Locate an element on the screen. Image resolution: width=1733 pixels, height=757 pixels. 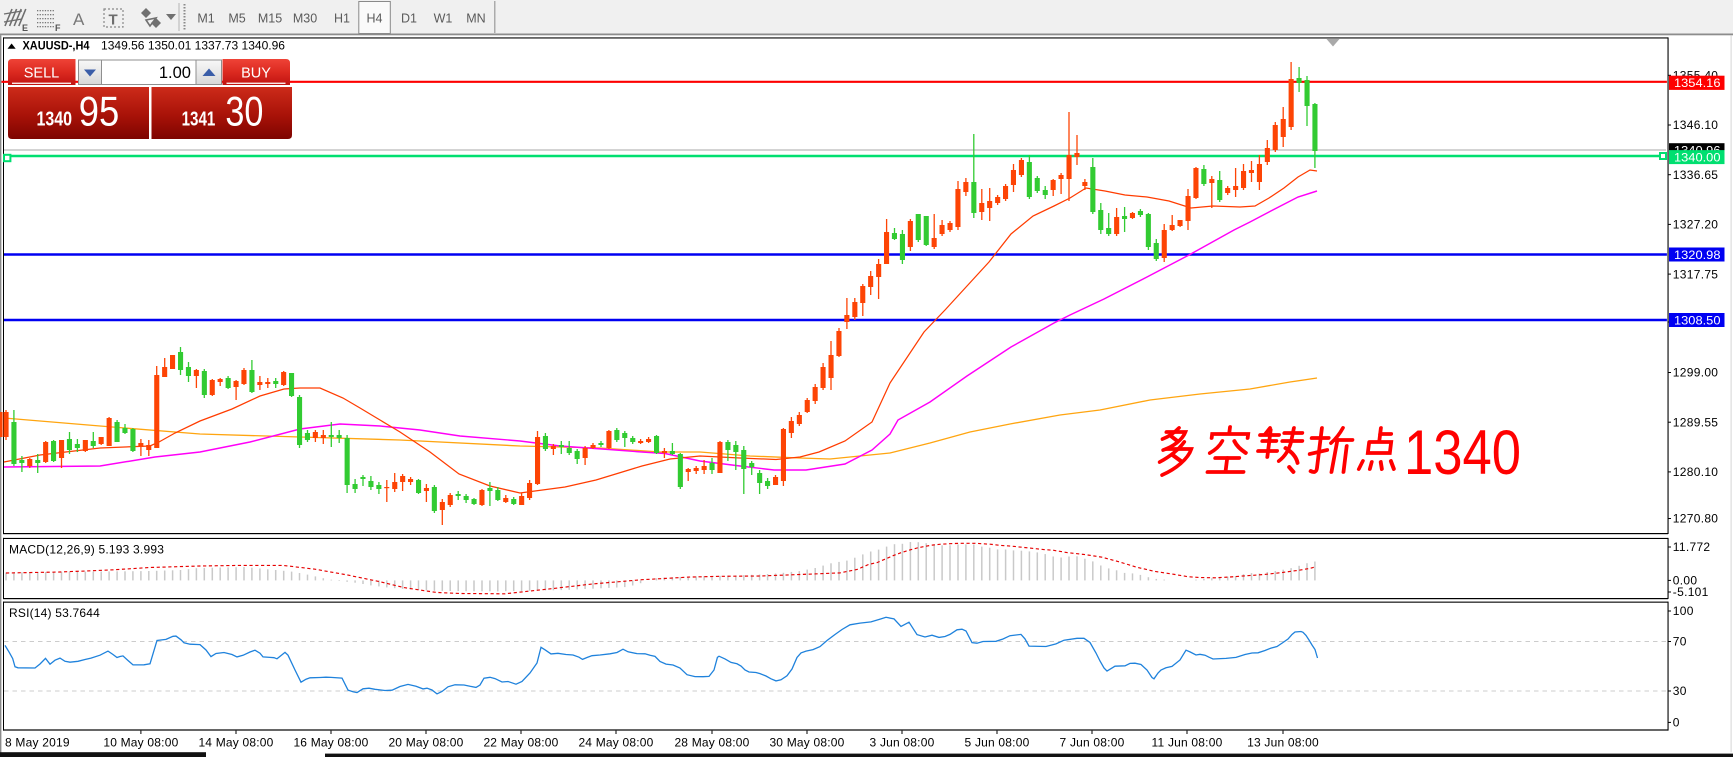
svg-text: 24 May 08:00 is located at coordinates (615, 743).